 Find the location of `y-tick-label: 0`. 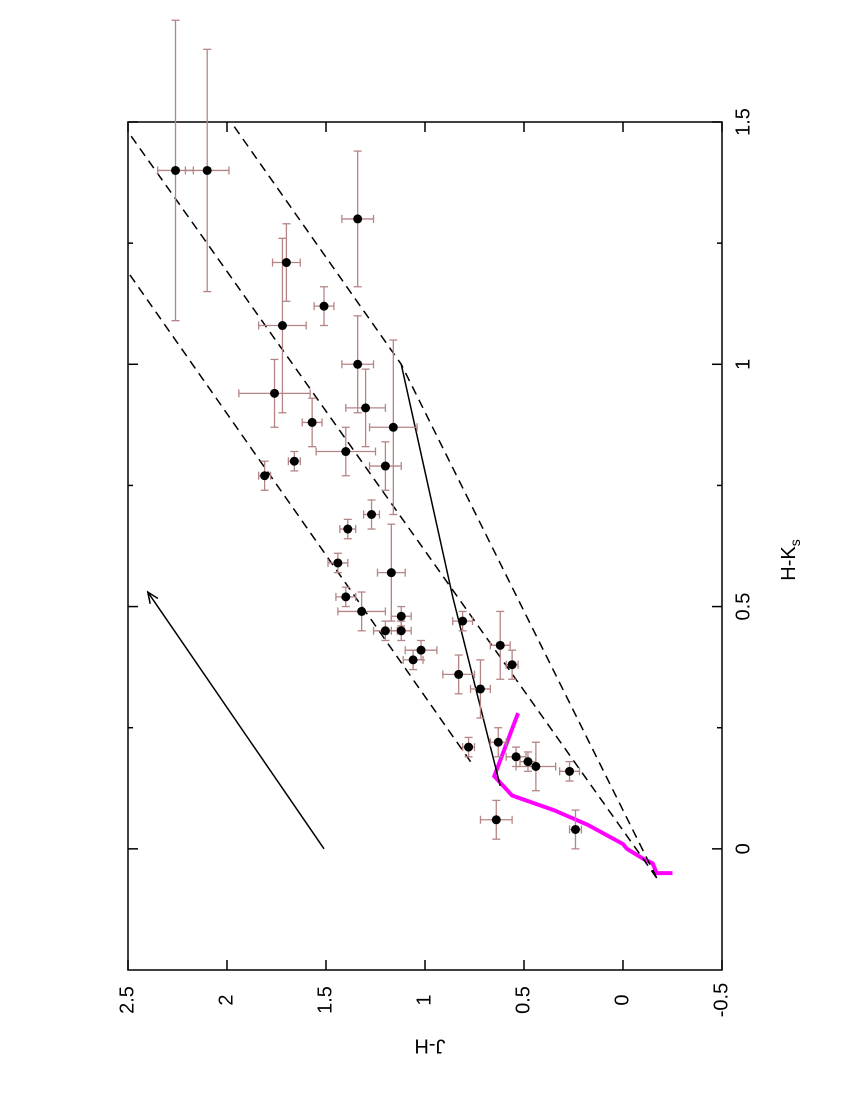

y-tick-label: 0 is located at coordinates (622, 999).